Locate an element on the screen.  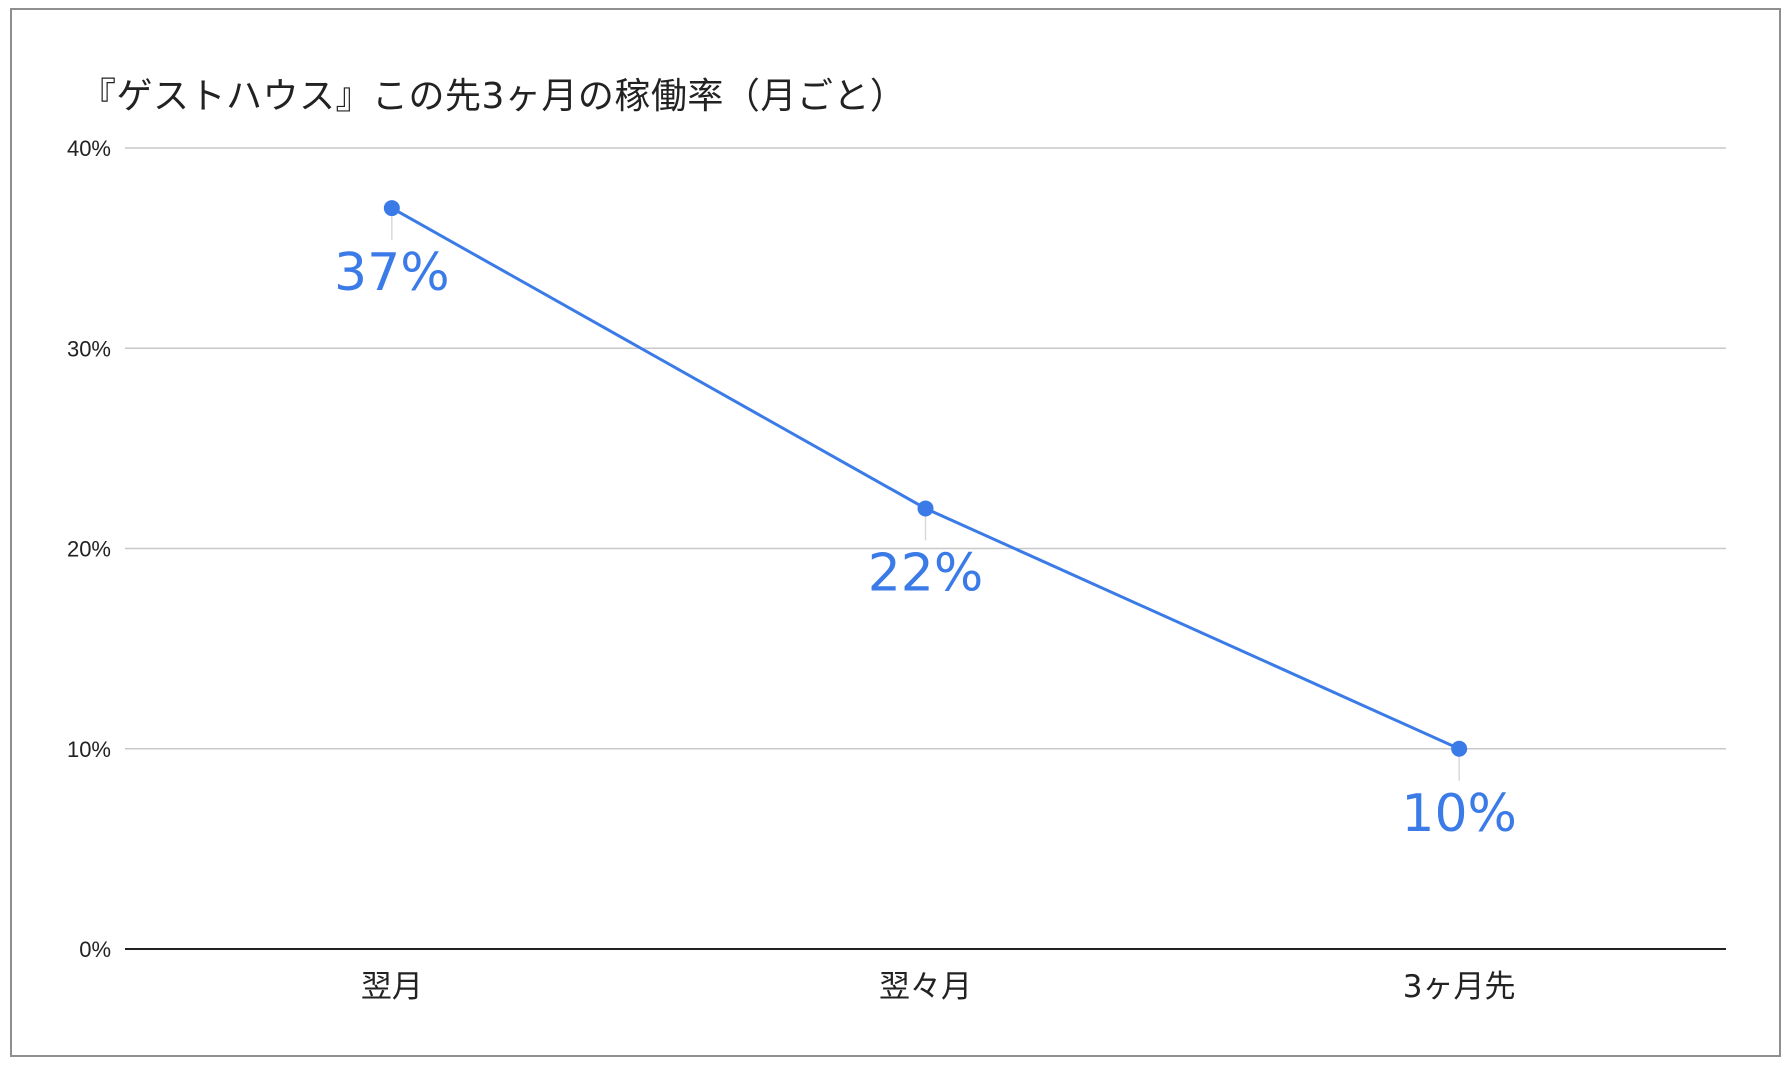
y-tick-label: 10% is located at coordinates (89, 749).